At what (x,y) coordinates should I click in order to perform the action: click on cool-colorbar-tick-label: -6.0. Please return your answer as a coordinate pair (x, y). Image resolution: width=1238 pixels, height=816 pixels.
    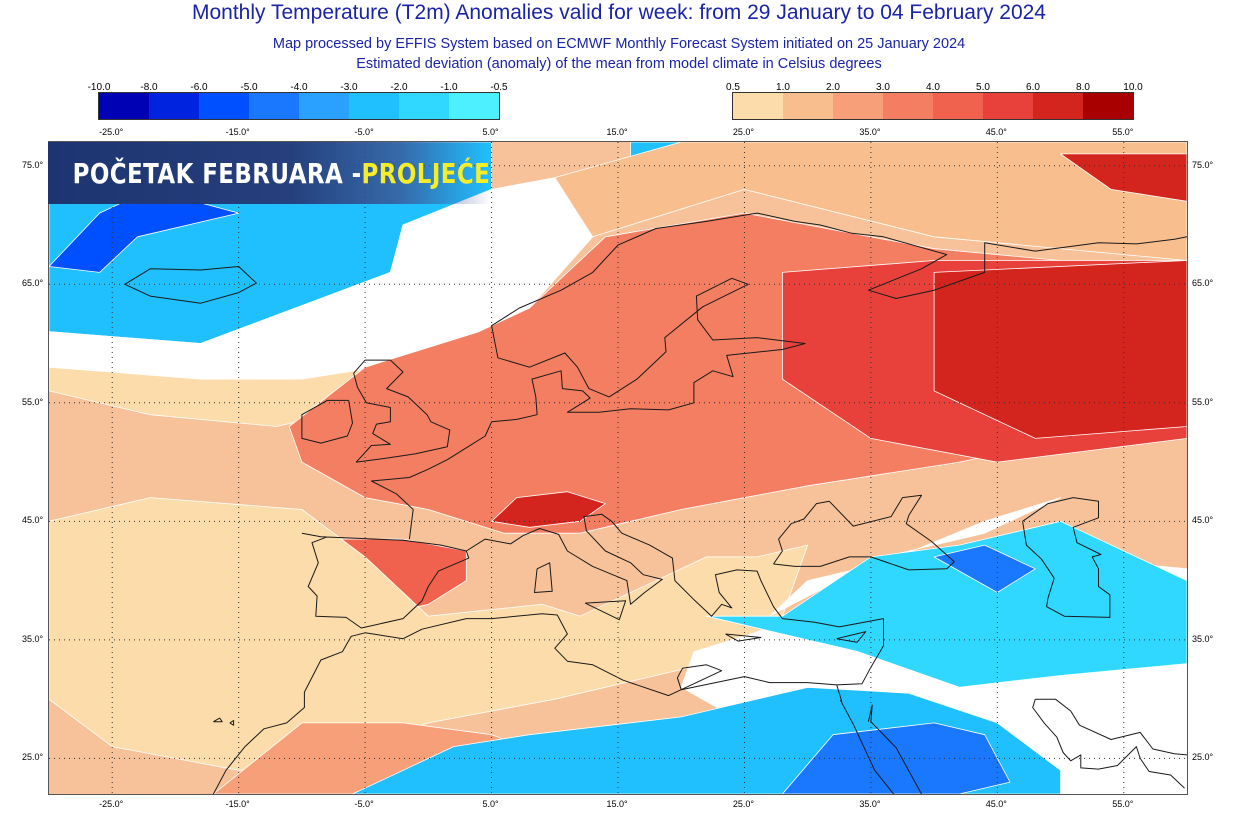
    Looking at the image, I should click on (199, 87).